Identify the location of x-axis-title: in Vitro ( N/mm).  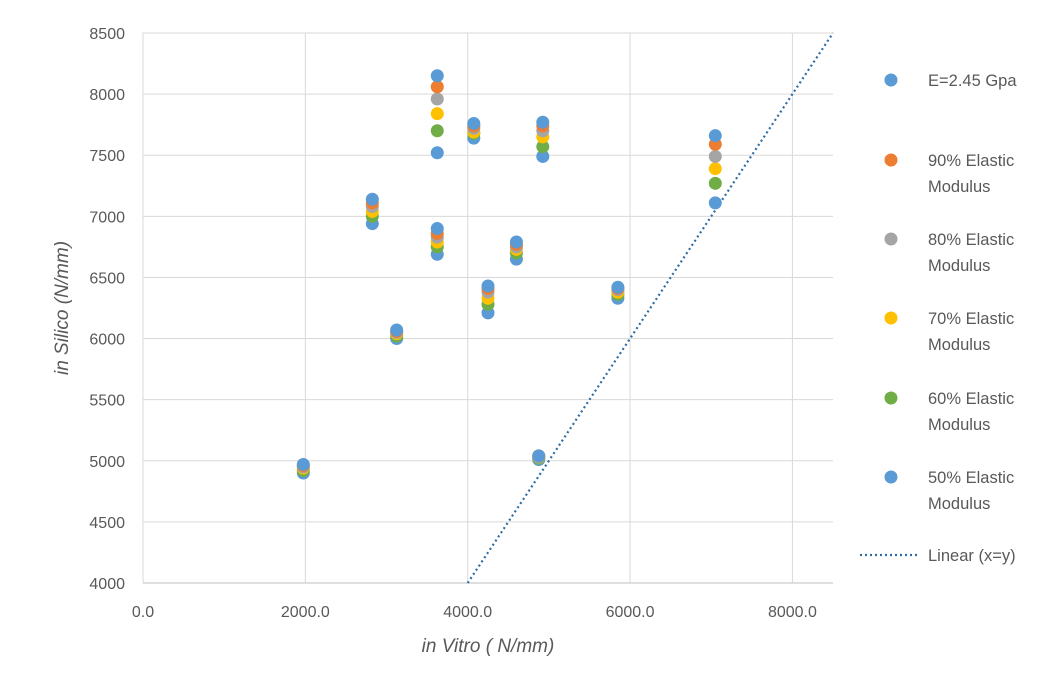
(488, 646).